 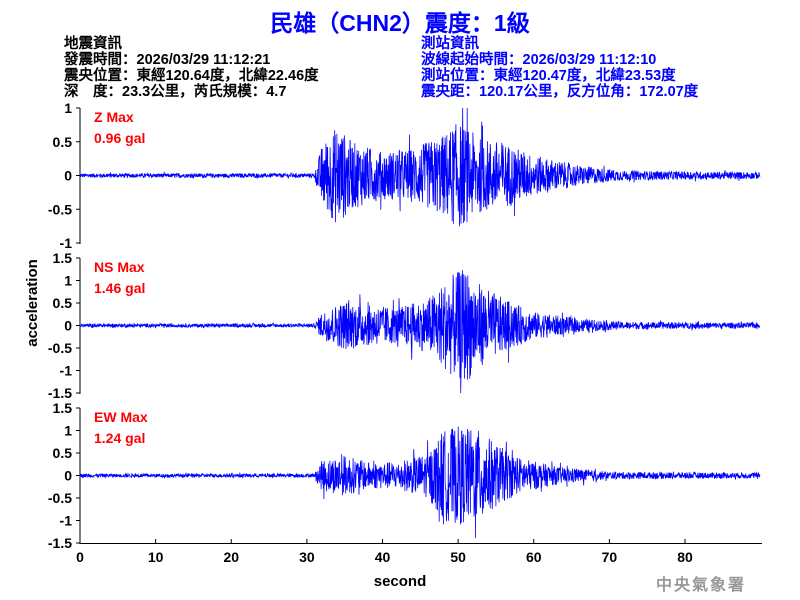 I want to click on cwa-watermark: 中央氣象署, so click(x=701, y=584).